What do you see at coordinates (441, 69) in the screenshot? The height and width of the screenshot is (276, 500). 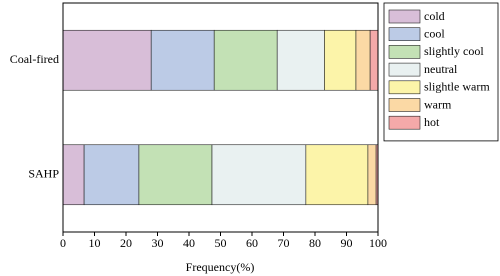 I see `legend-label: neutral` at bounding box center [441, 69].